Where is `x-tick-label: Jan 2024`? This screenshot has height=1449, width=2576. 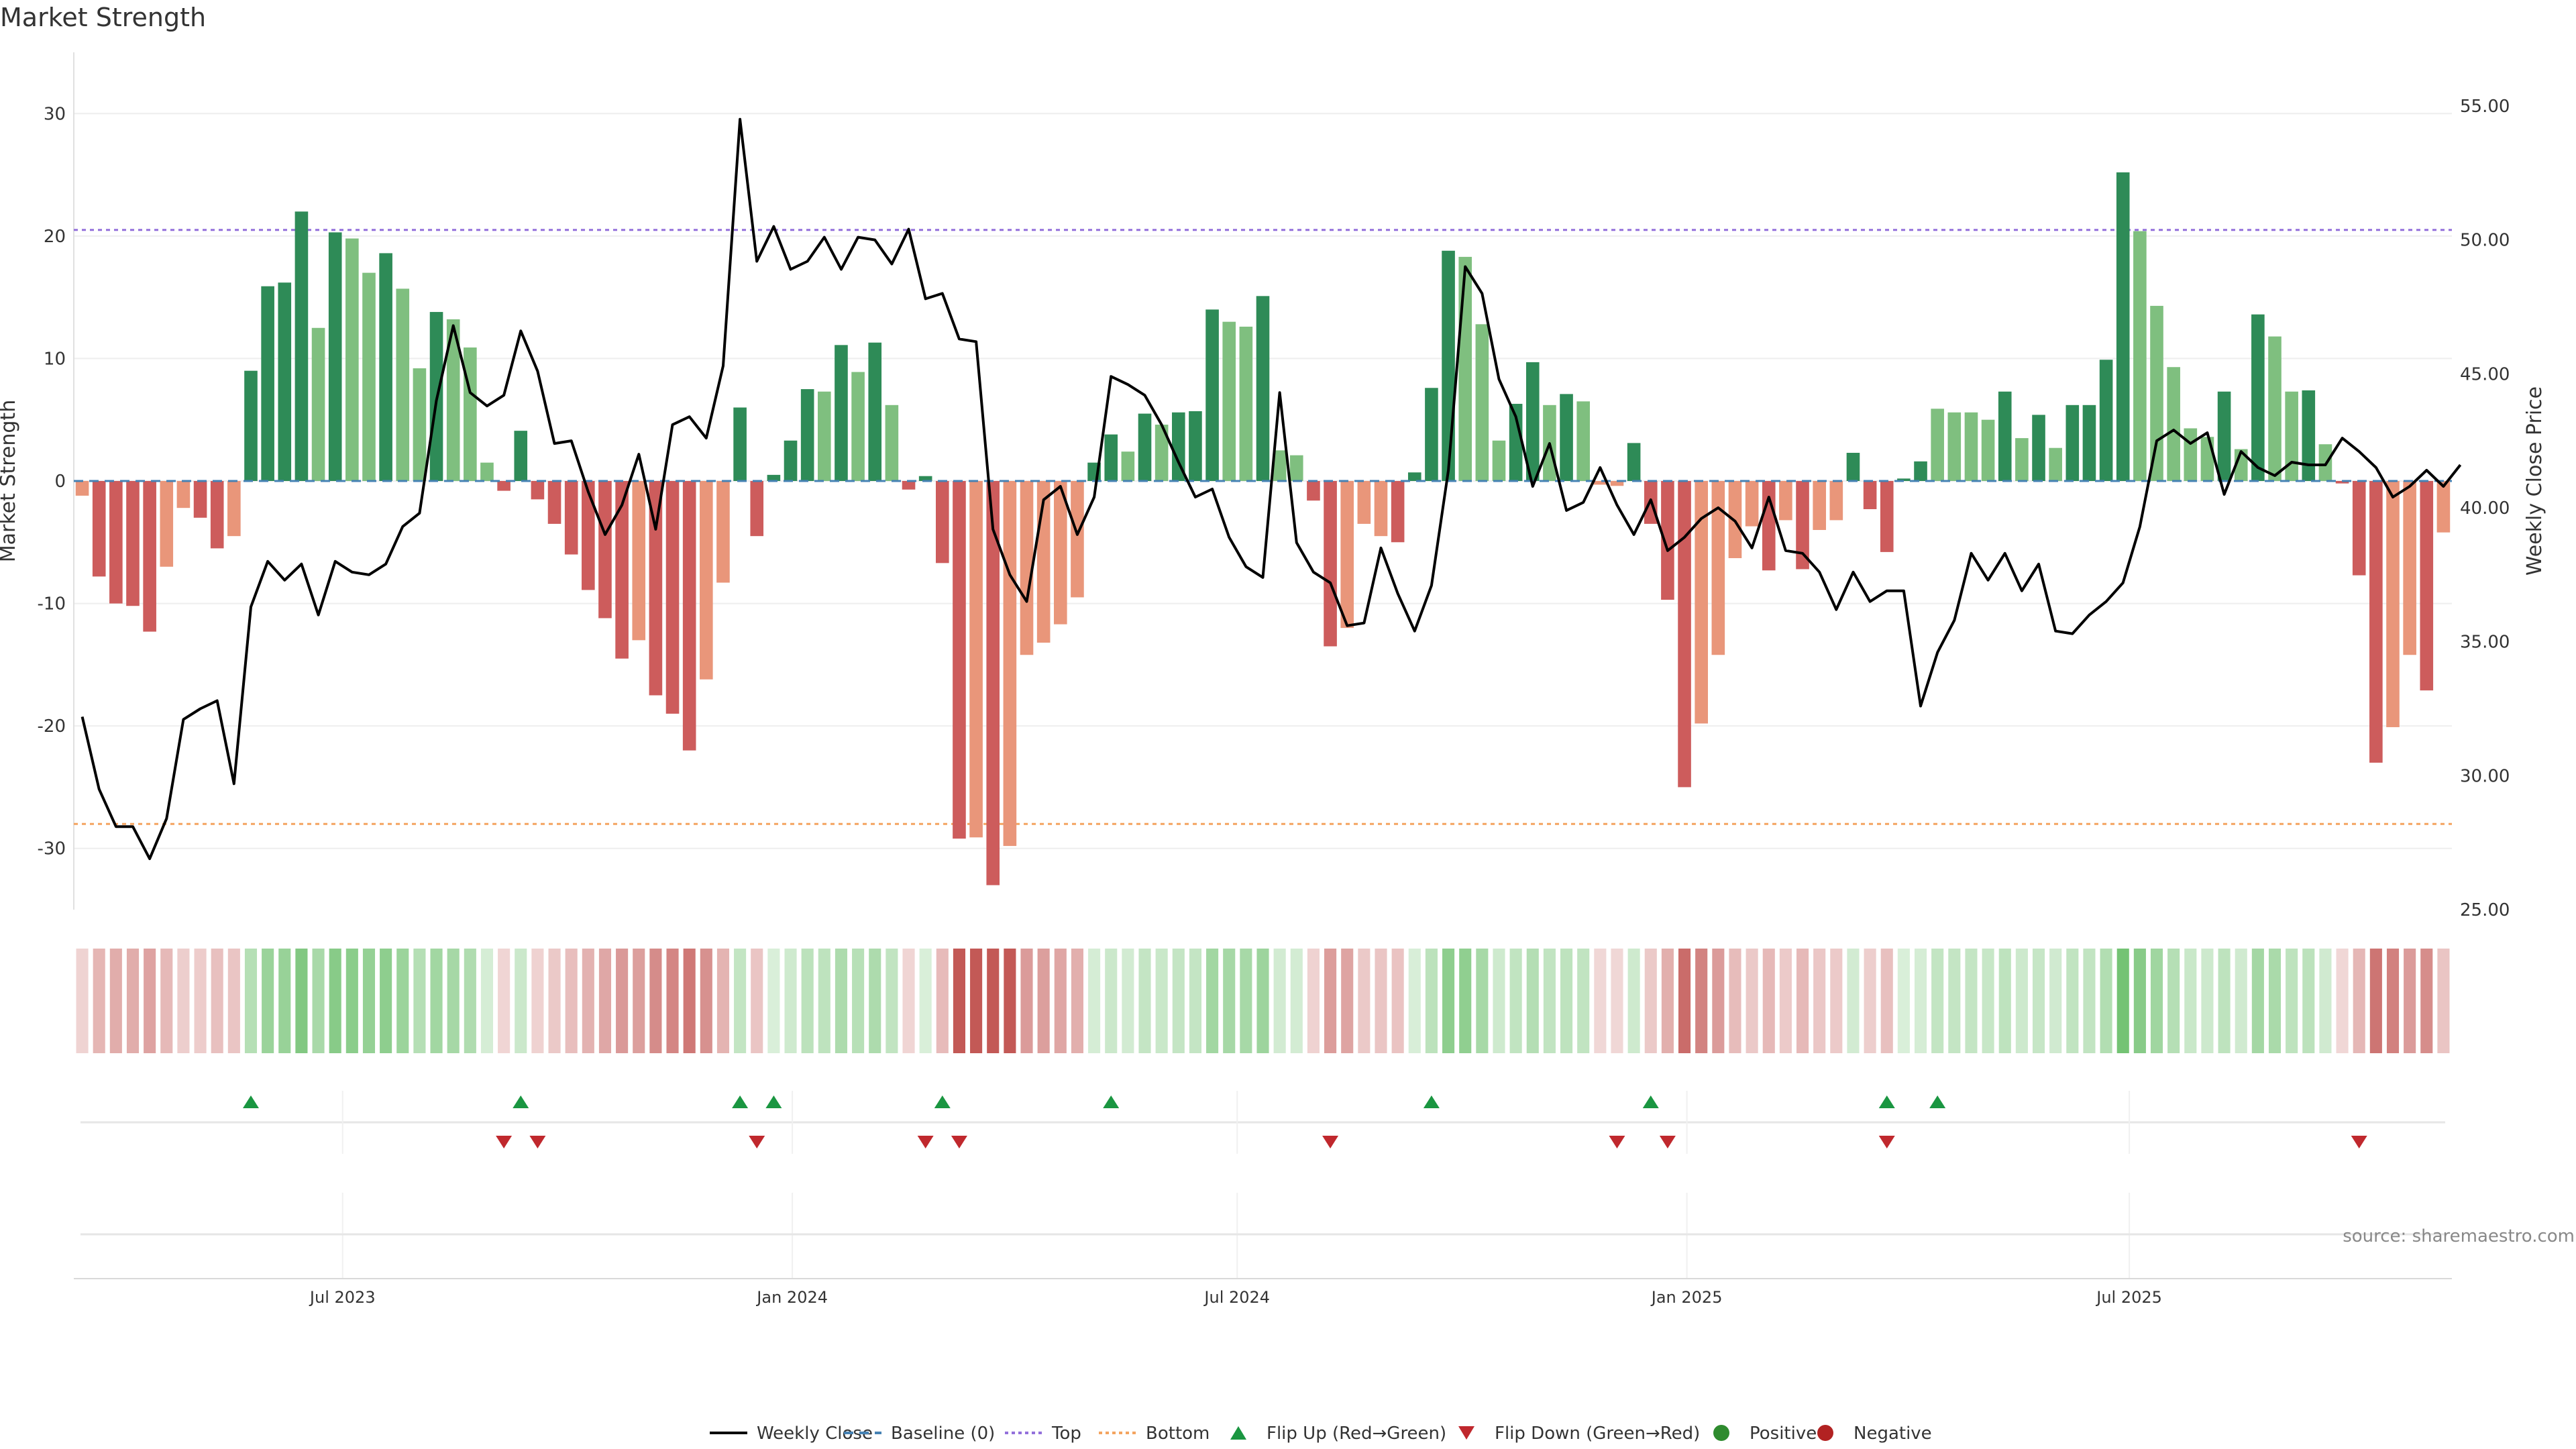 x-tick-label: Jan 2024 is located at coordinates (791, 1297).